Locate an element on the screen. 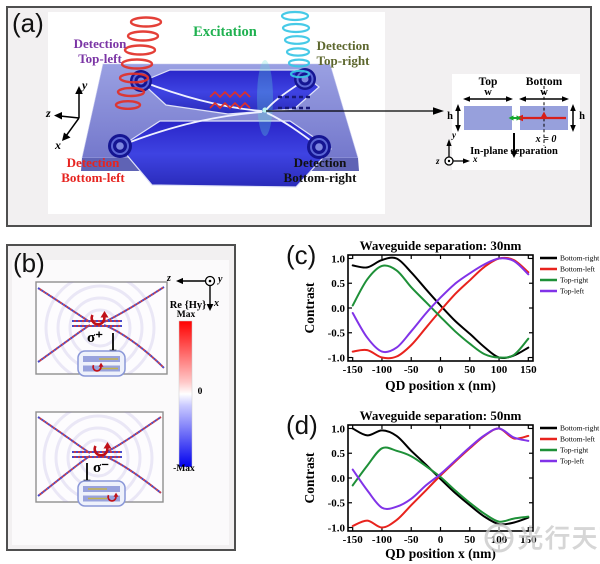  inset-axis-z-label: z is located at coordinates (438, 161).